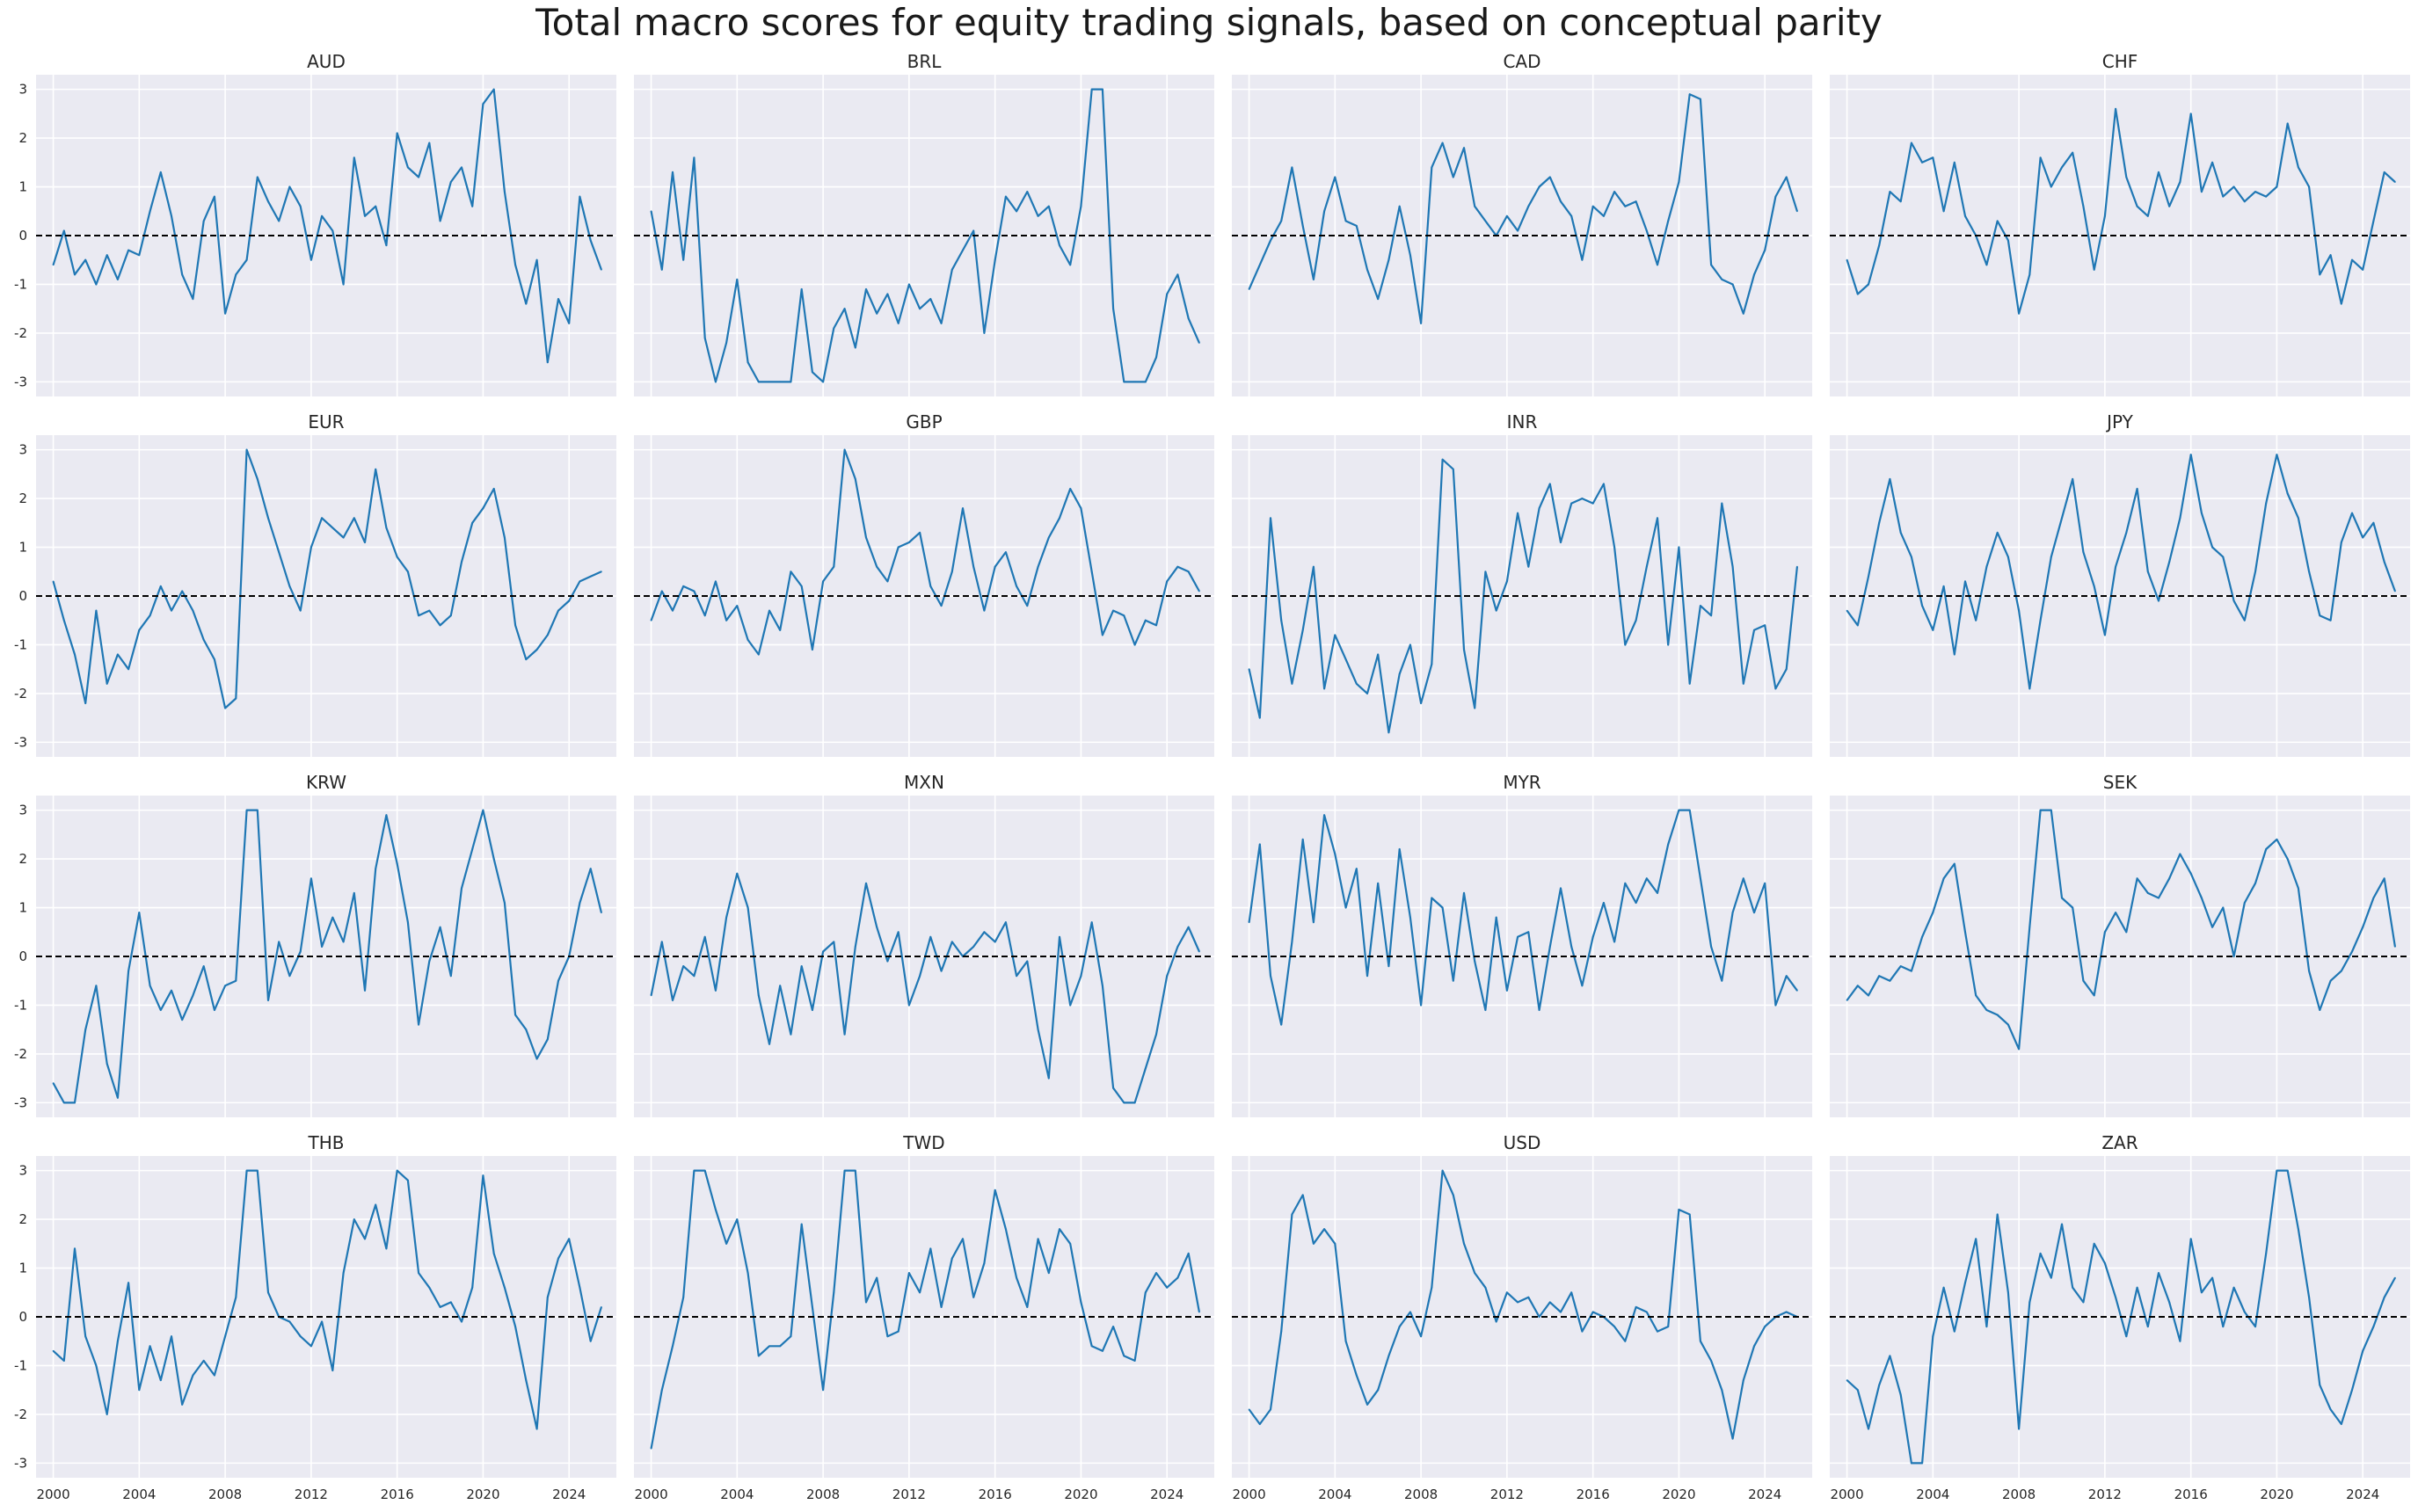 The image size is (2418, 1512). Describe the element at coordinates (1167, 1495) in the screenshot. I see `x-tick-label: 2024` at that location.